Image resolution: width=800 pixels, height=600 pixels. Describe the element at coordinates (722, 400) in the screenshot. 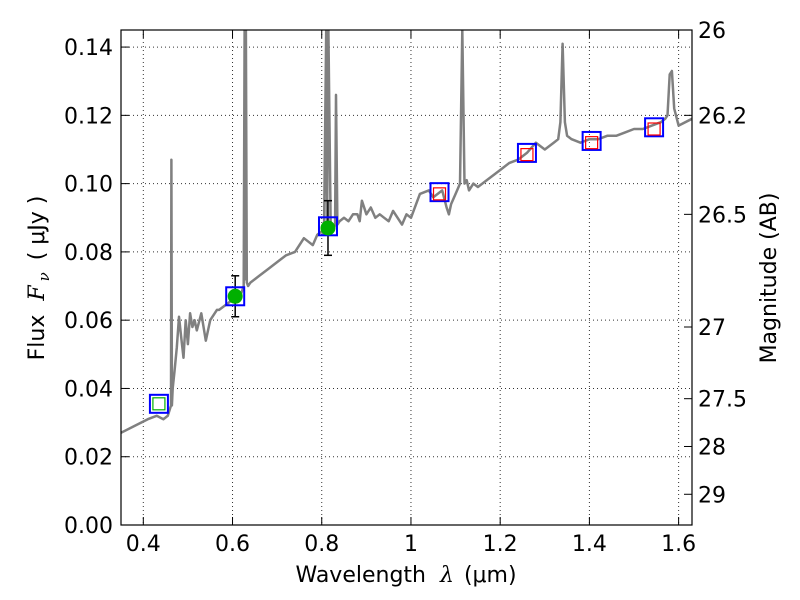

I see `y2-tick-label: 27.5` at that location.